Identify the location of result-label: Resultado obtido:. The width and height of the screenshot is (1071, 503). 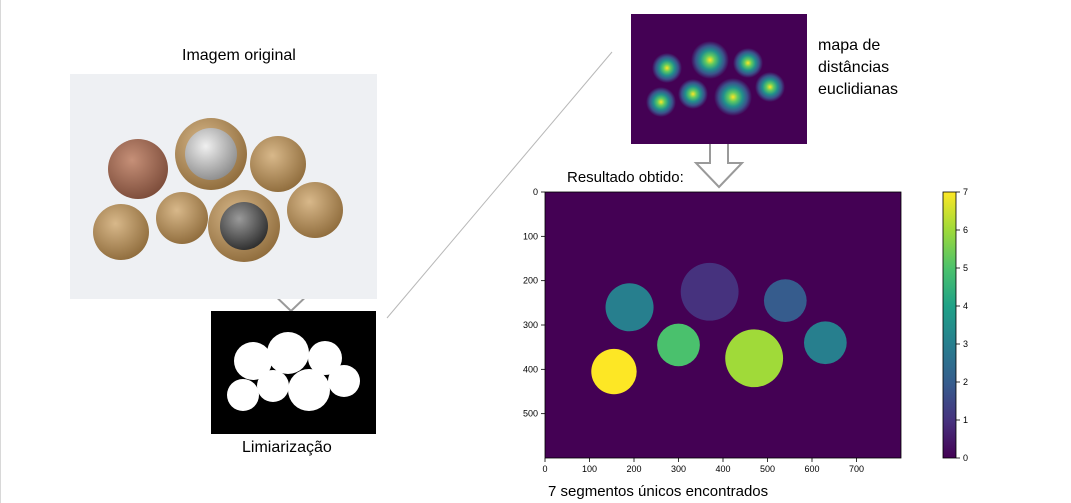
(625, 177).